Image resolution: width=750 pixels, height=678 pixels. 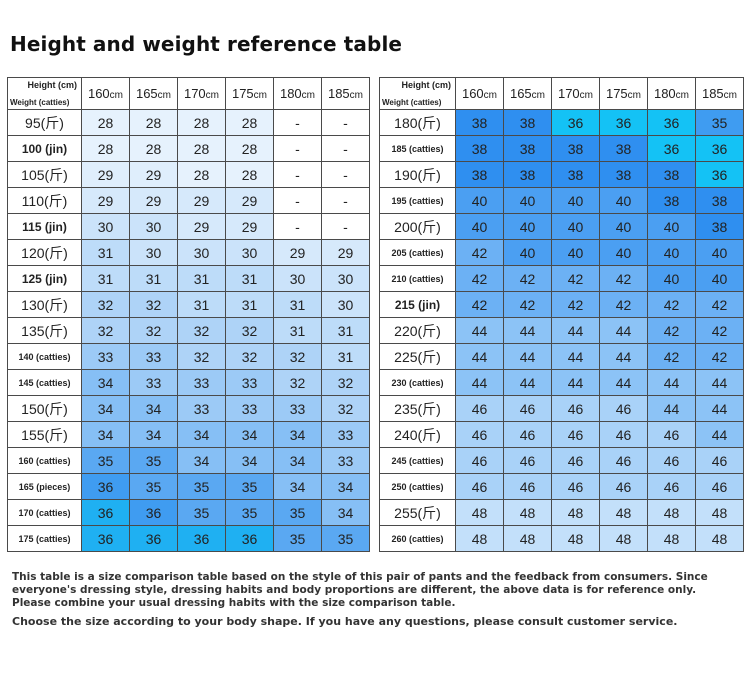 What do you see at coordinates (44, 434) in the screenshot?
I see `weight-cell: 155(斤)` at bounding box center [44, 434].